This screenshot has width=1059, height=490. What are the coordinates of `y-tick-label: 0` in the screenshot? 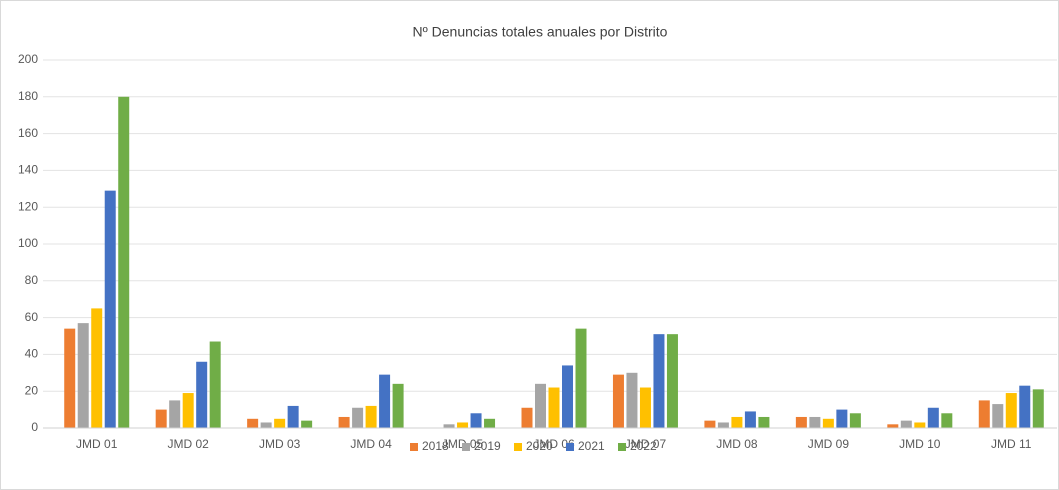 It's located at (34, 427).